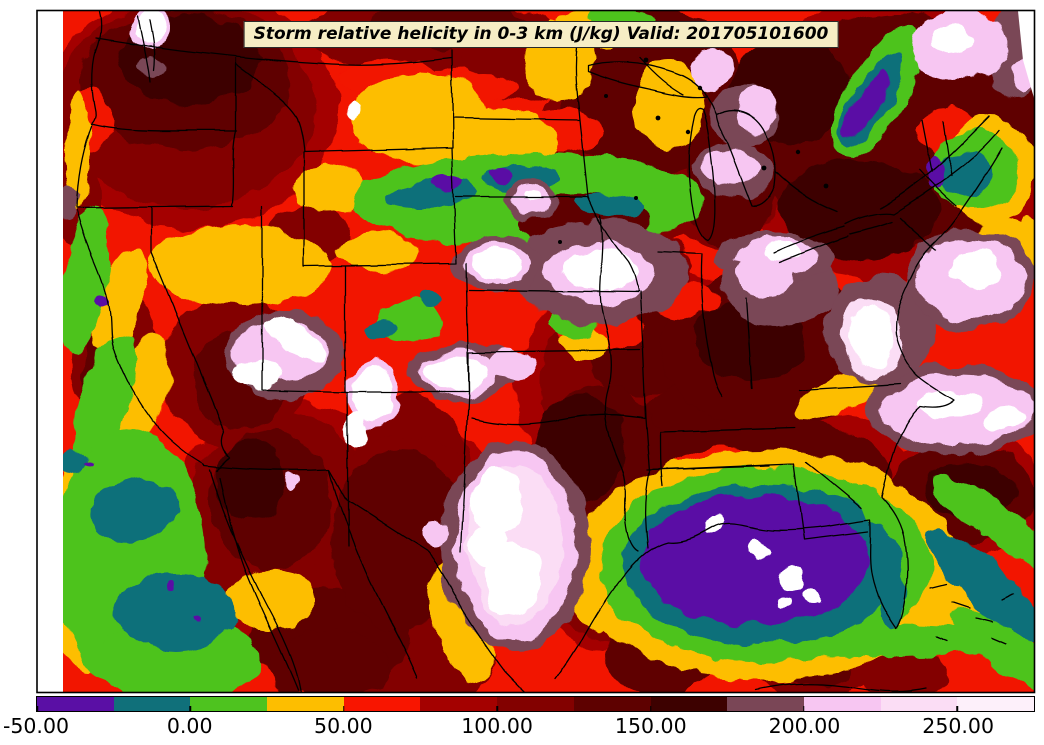 This screenshot has height=745, width=1044. Describe the element at coordinates (150, 28) in the screenshot. I see `washington-white-spot` at that location.